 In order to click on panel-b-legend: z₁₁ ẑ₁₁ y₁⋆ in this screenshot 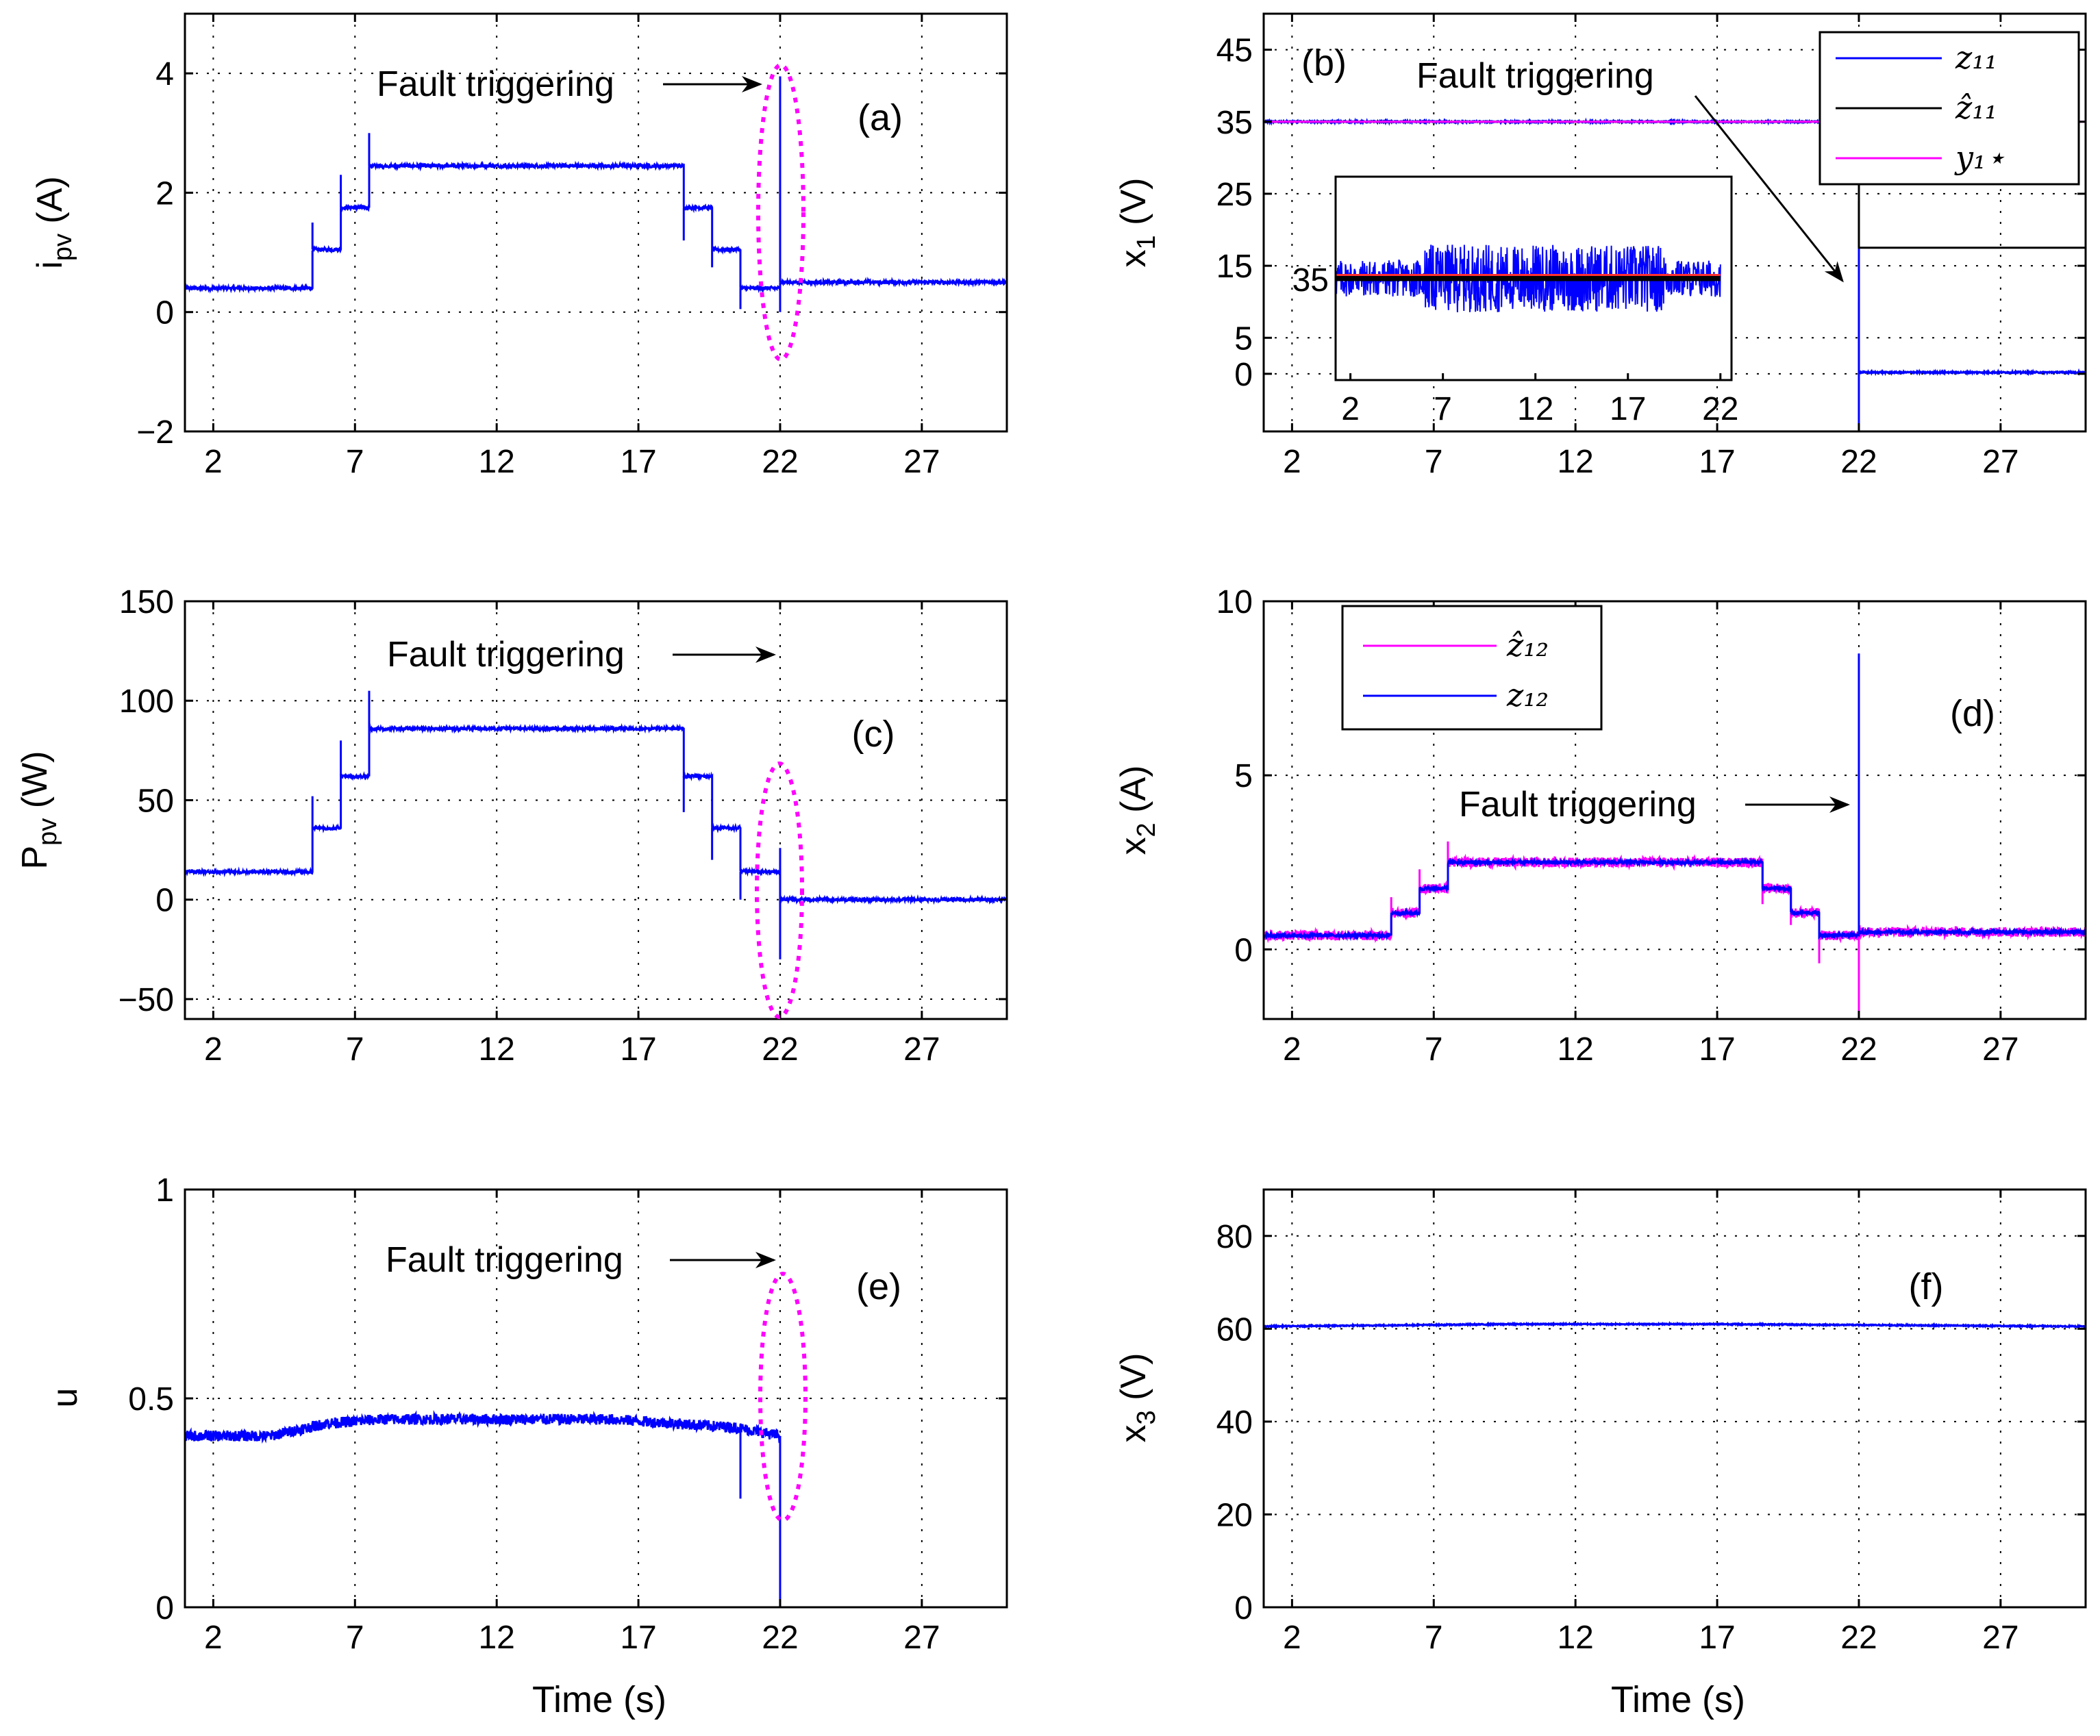, I will do `click(1949, 108)`.